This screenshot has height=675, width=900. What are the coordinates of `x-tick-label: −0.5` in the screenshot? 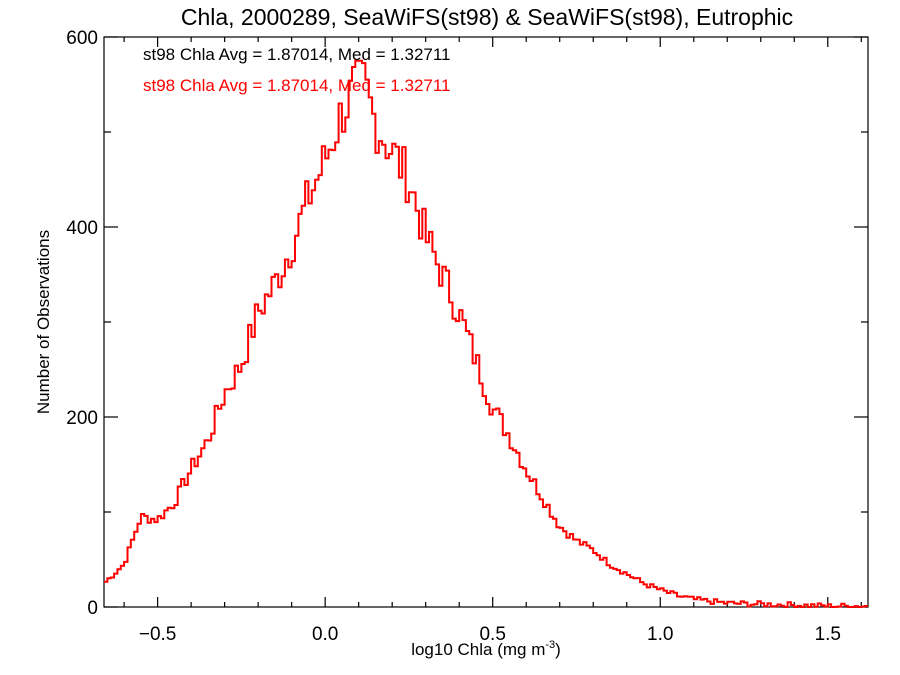 It's located at (158, 634).